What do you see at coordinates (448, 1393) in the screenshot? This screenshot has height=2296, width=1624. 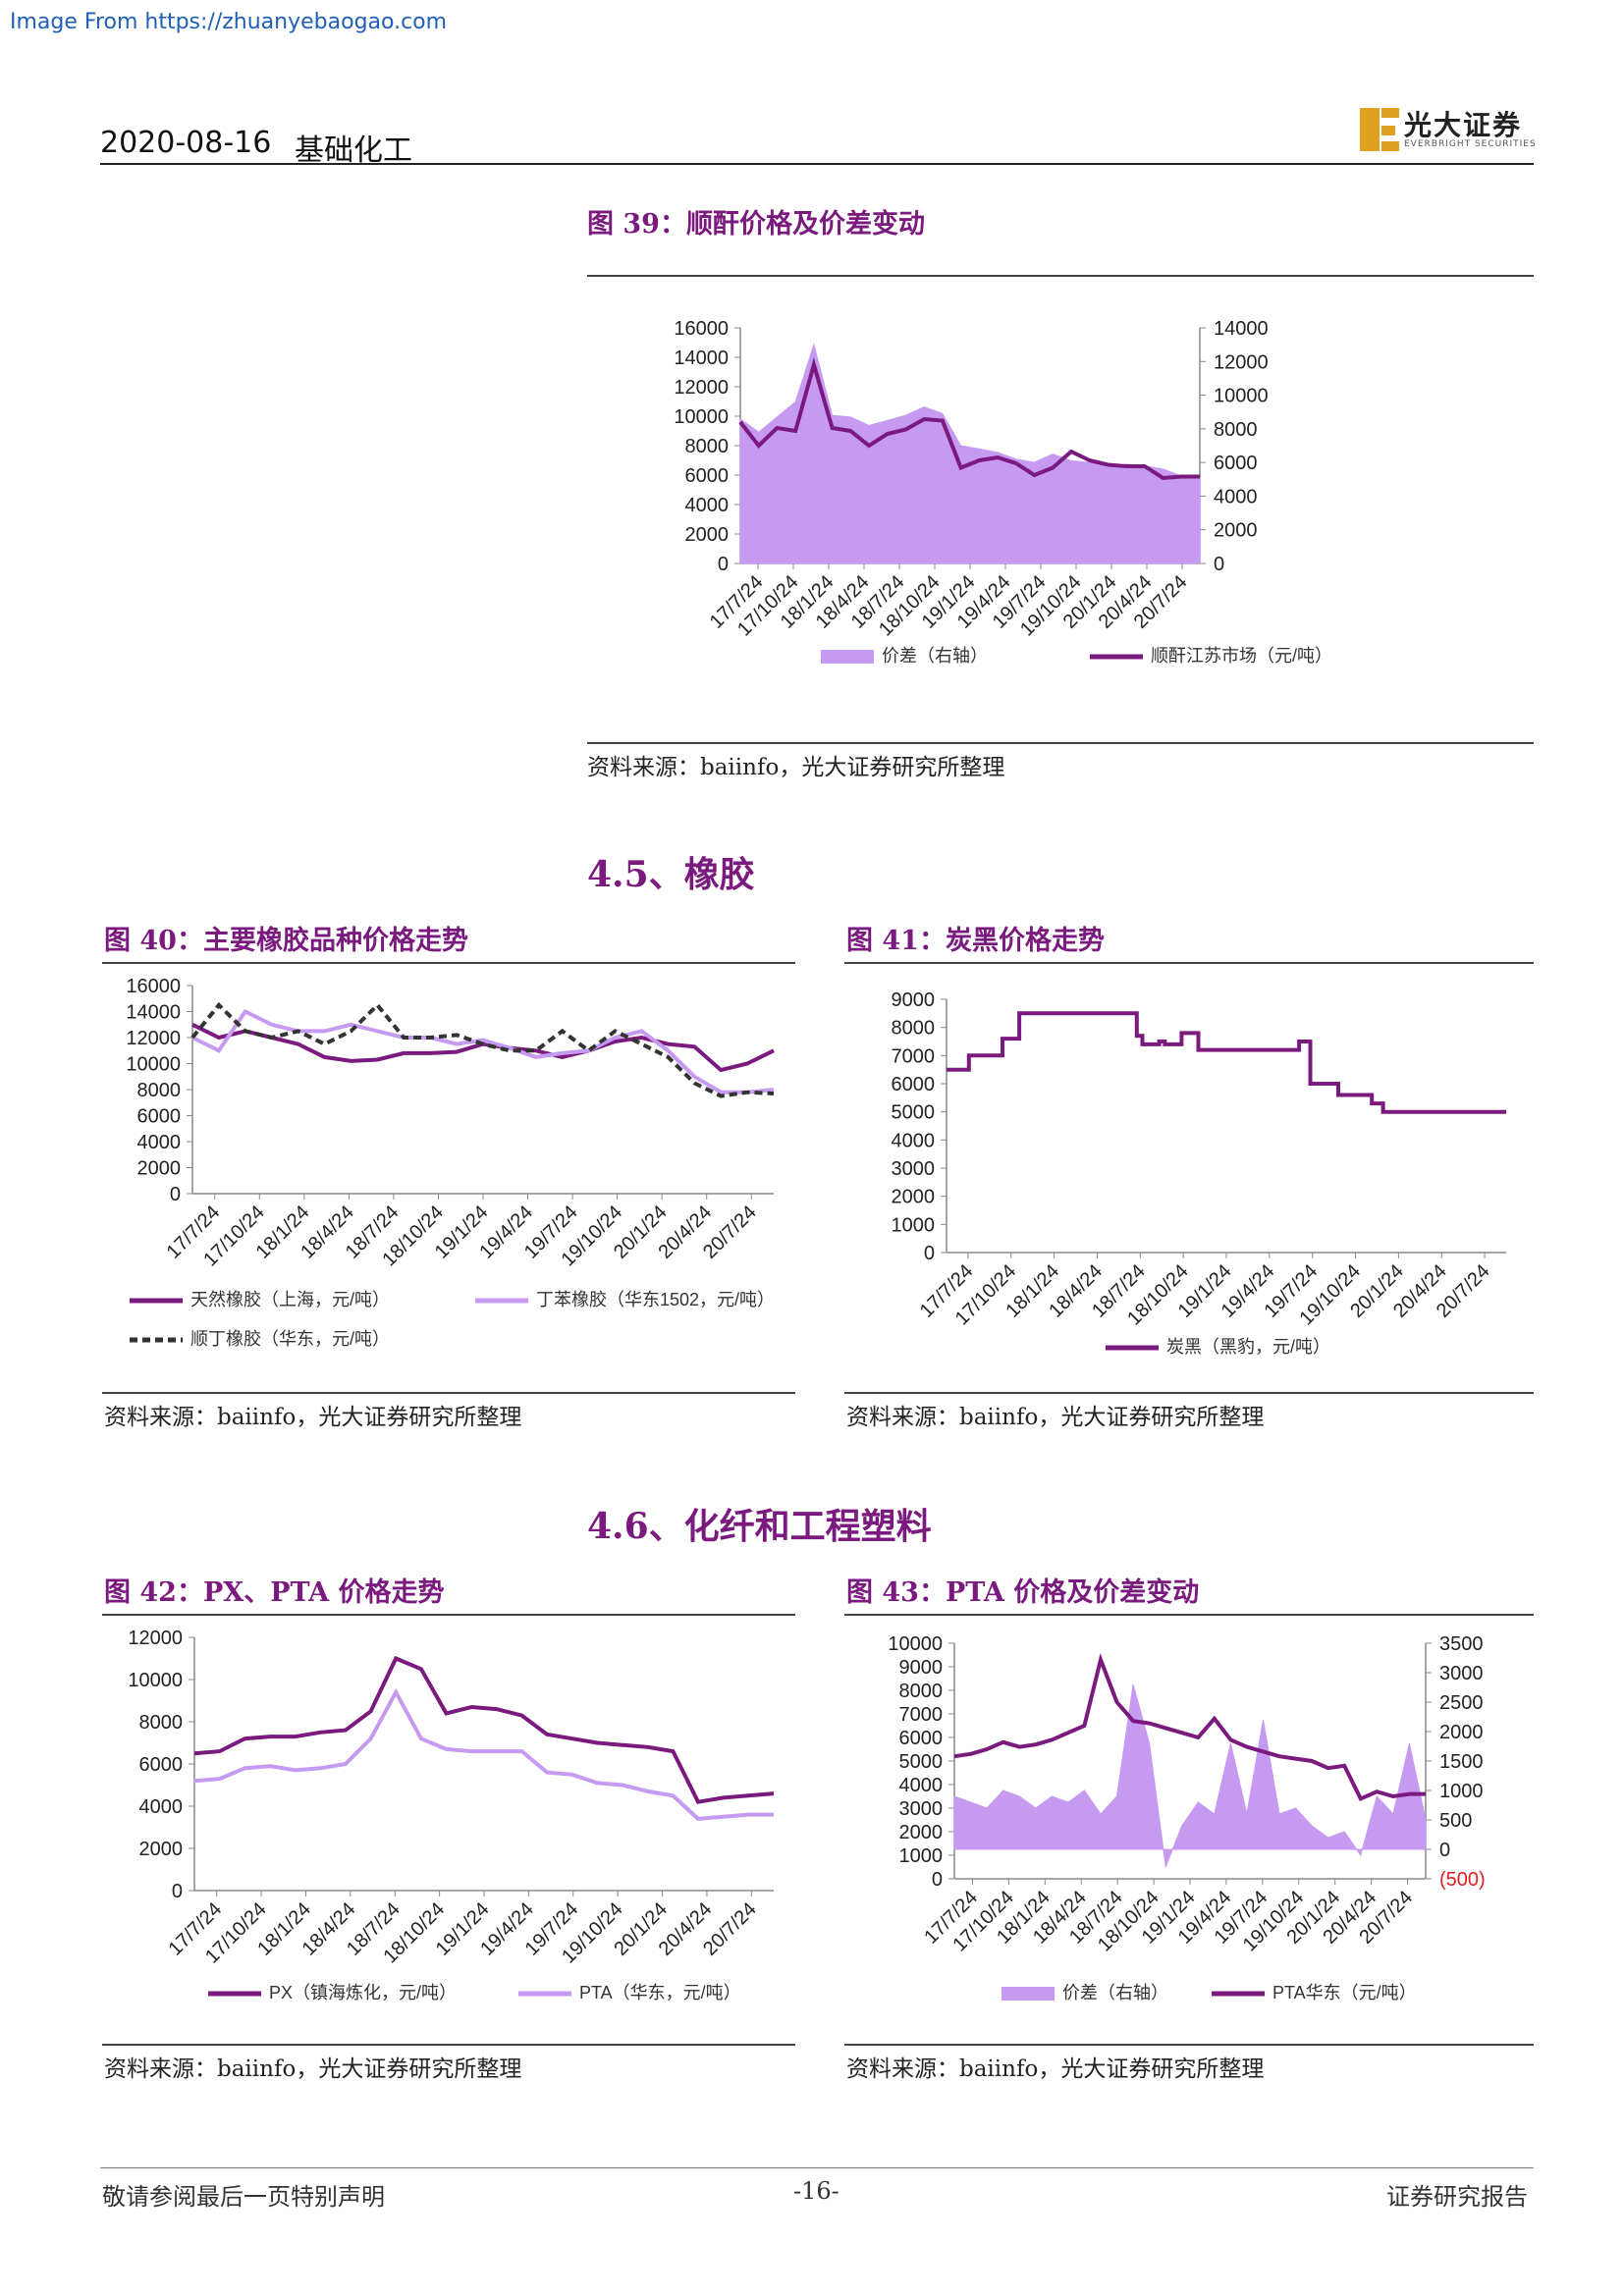 I see `fig40-bottom-rule` at bounding box center [448, 1393].